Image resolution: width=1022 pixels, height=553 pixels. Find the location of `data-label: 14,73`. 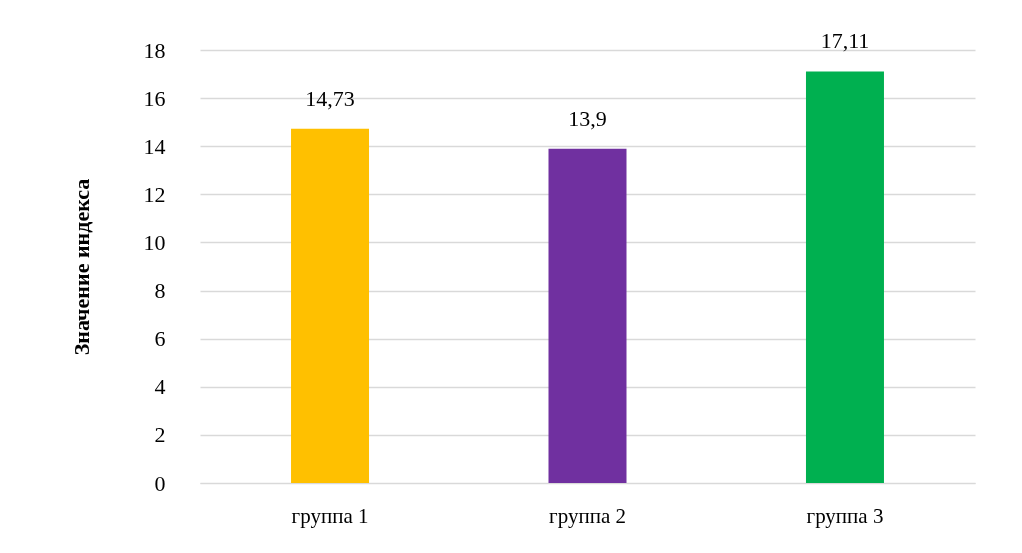

data-label: 14,73 is located at coordinates (330, 98).